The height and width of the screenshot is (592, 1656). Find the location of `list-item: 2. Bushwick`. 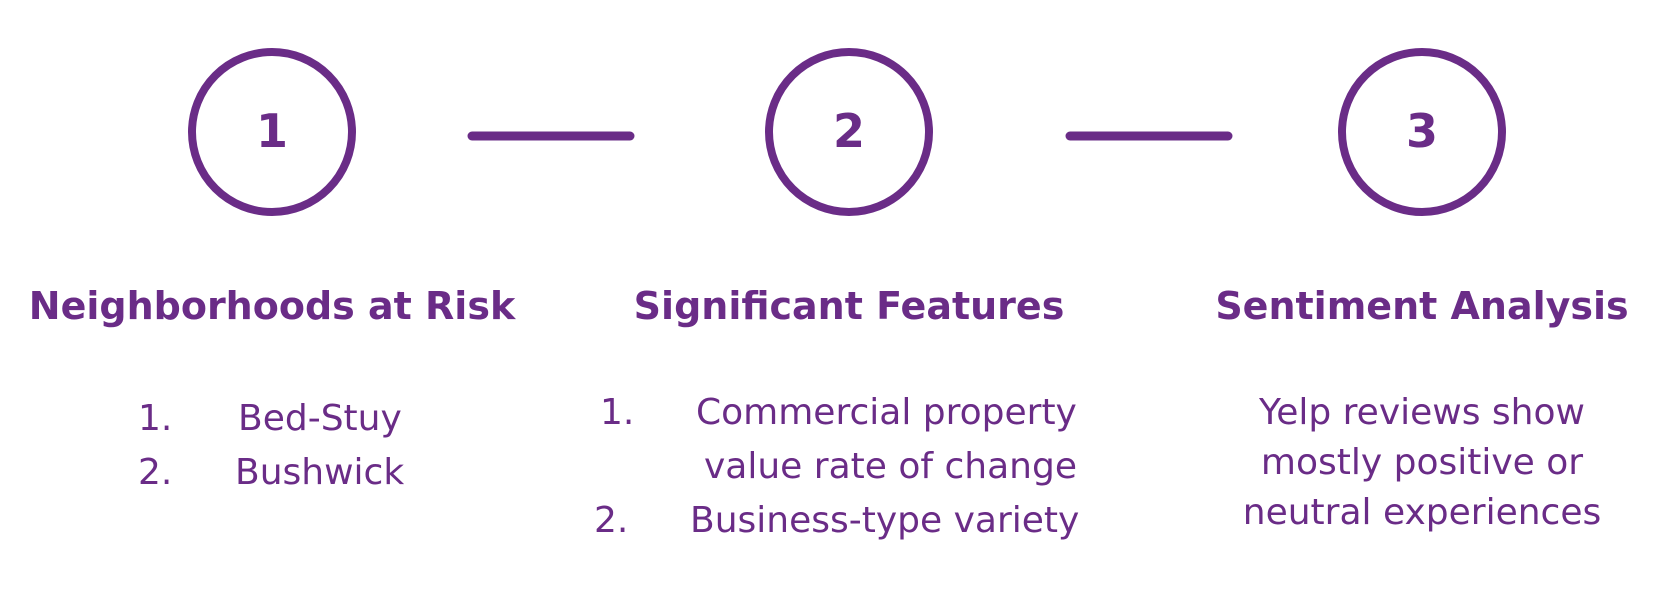

list-item: 2. Bushwick is located at coordinates (298, 473).